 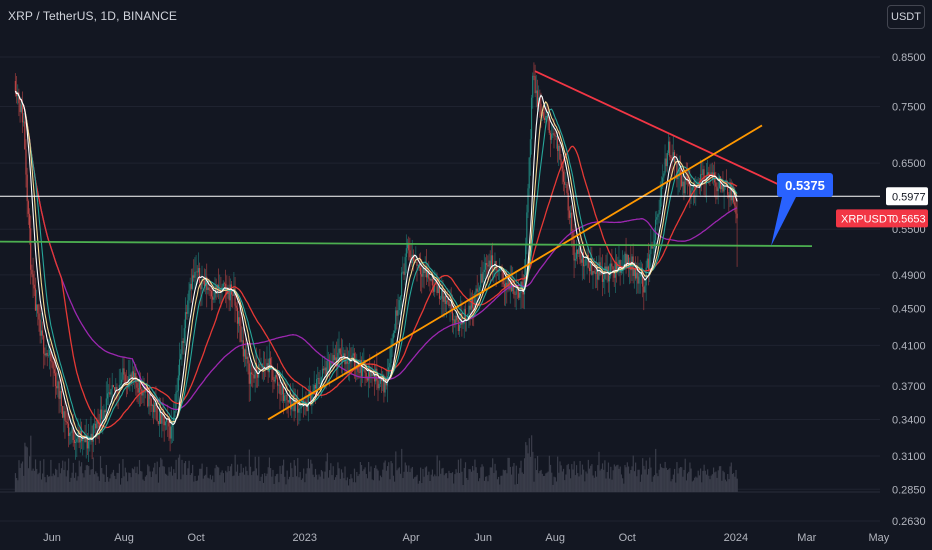 What do you see at coordinates (906, 17) in the screenshot?
I see `currency-button: USDT` at bounding box center [906, 17].